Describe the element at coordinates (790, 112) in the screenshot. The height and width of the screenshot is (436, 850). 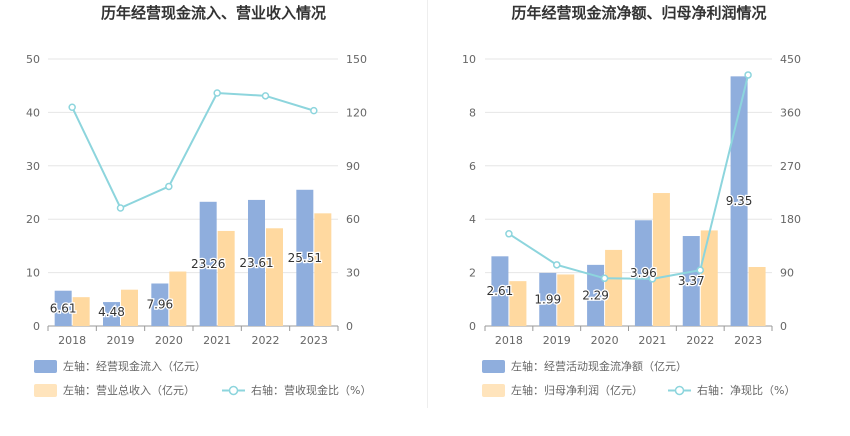
I see `right-axis-tick-label: 360` at that location.